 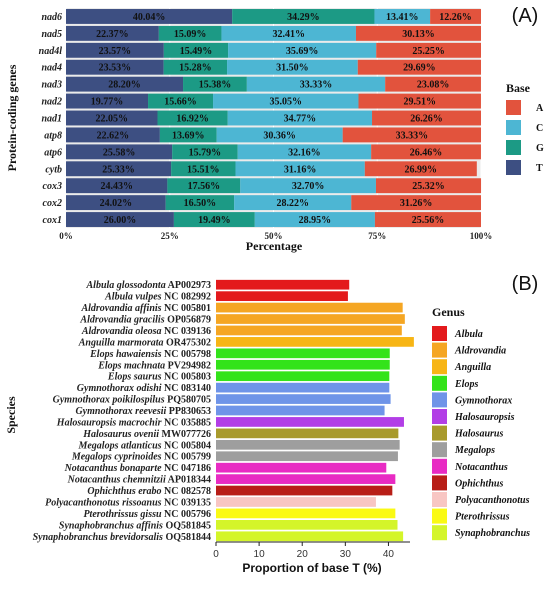 I want to click on panel-b-species-name: Elops hawaiensis, so click(x=125, y=354).